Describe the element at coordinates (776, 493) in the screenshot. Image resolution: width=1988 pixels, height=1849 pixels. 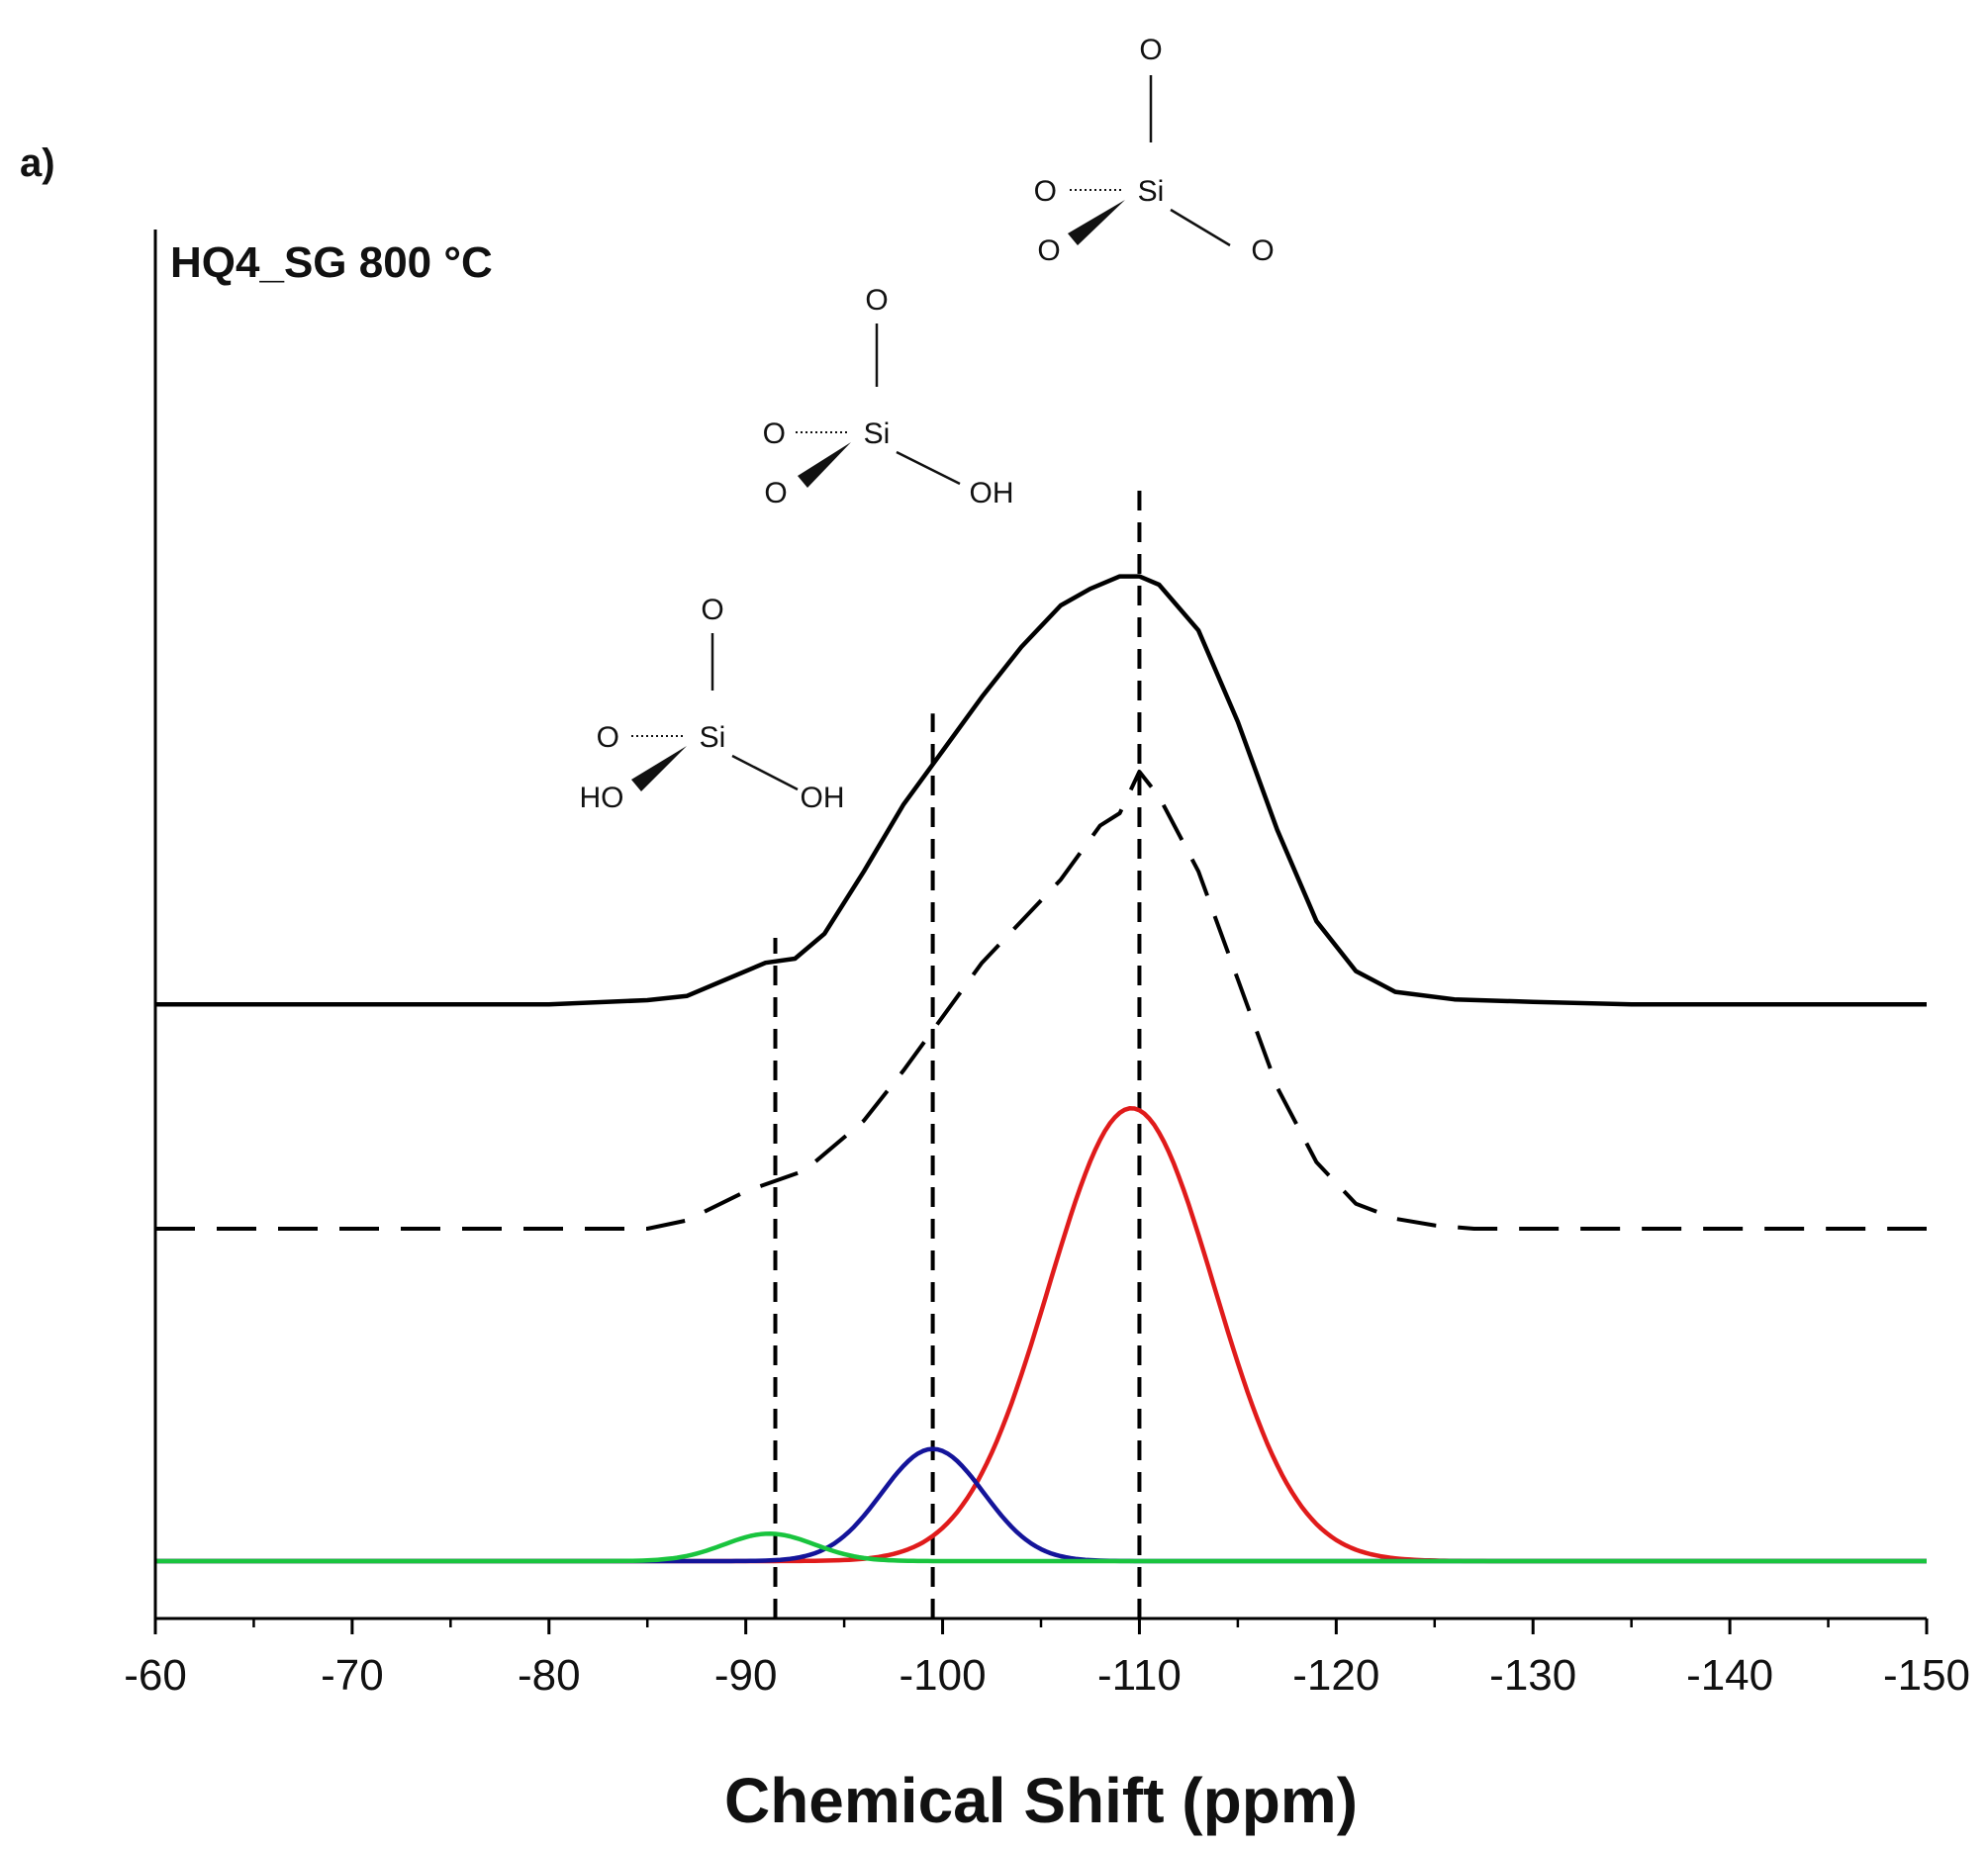
I see `q3-o-wedge: O` at that location.